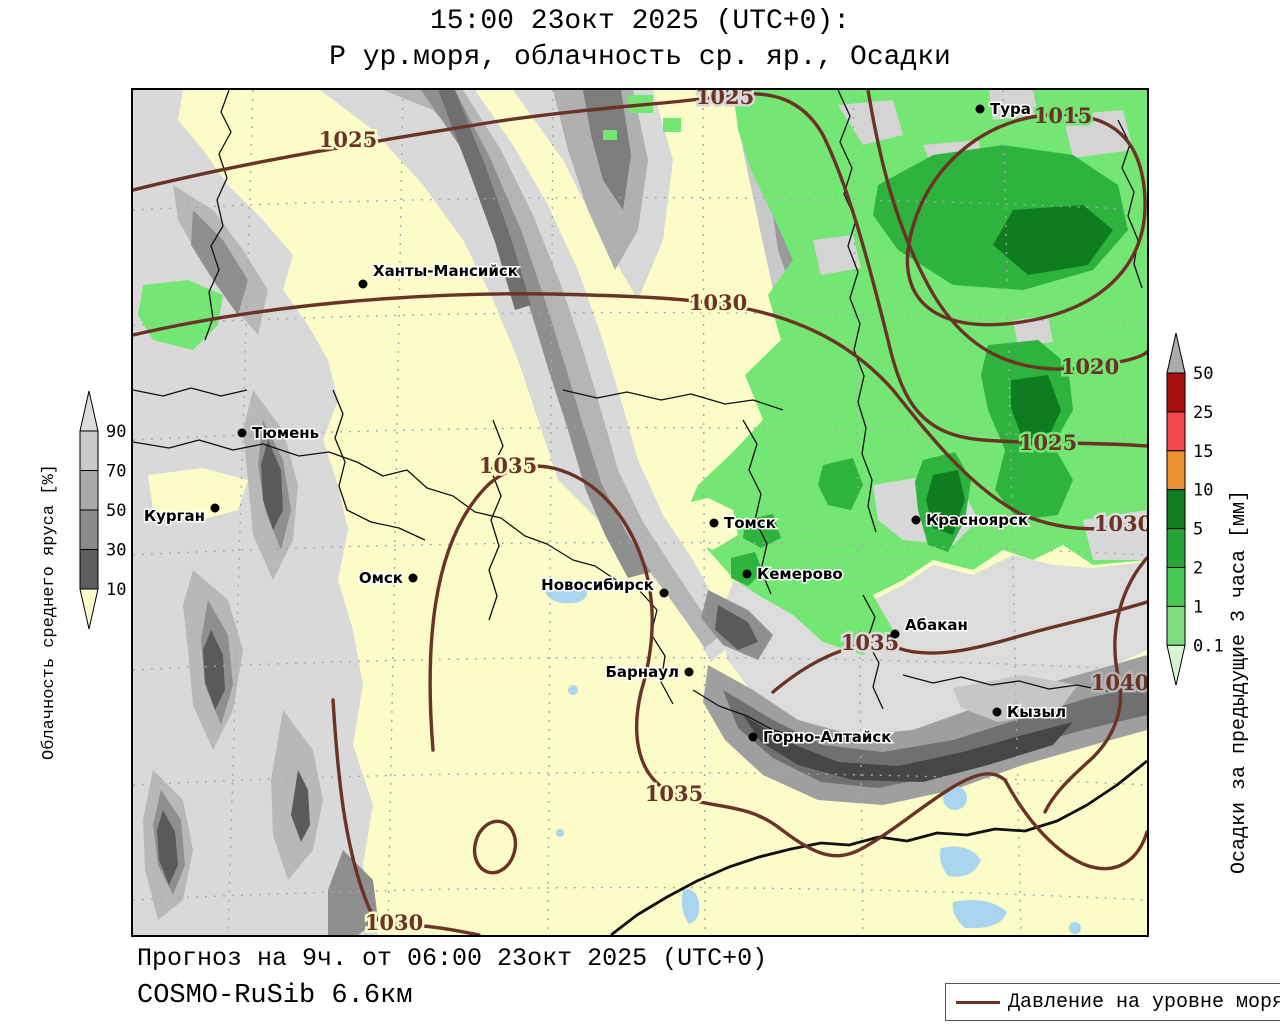  Describe the element at coordinates (977, 520) in the screenshot. I see `city-label-Красноярск: Красноярск` at that location.